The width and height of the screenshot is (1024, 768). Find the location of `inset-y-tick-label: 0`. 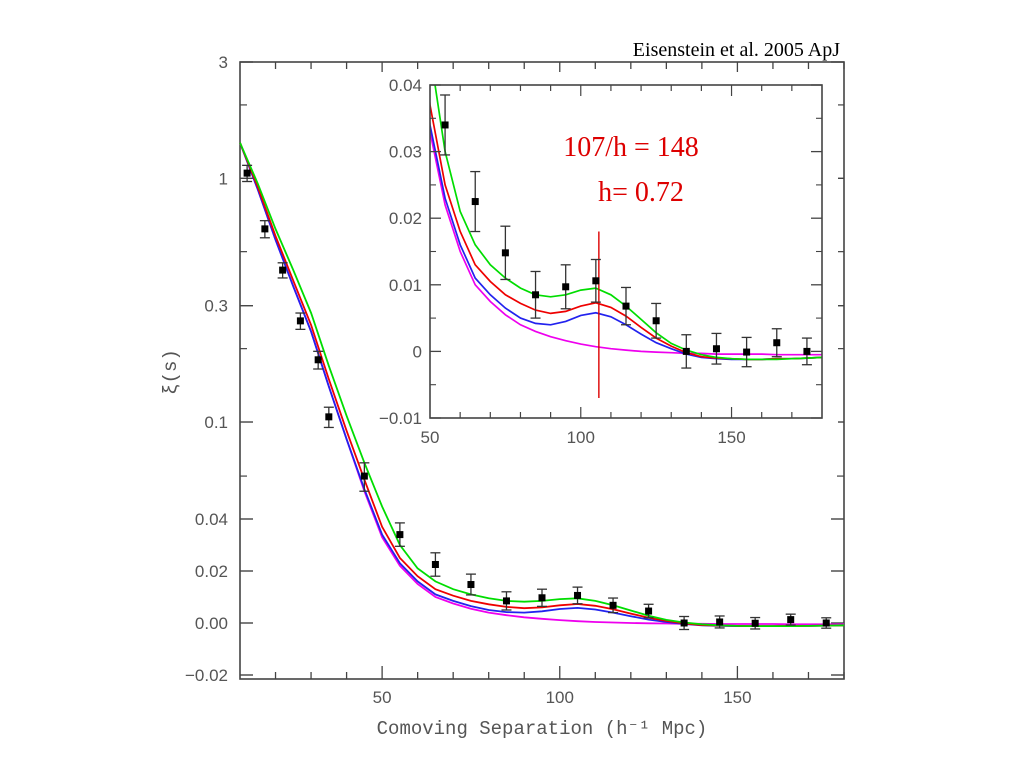

inset-y-tick-label: 0 is located at coordinates (417, 351).